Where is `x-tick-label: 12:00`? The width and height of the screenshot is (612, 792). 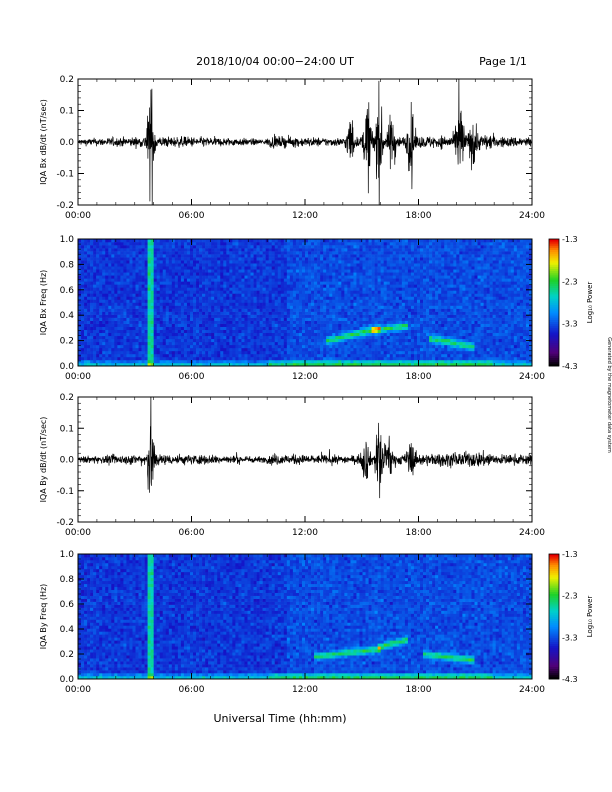 x-tick-label: 12:00 is located at coordinates (305, 216).